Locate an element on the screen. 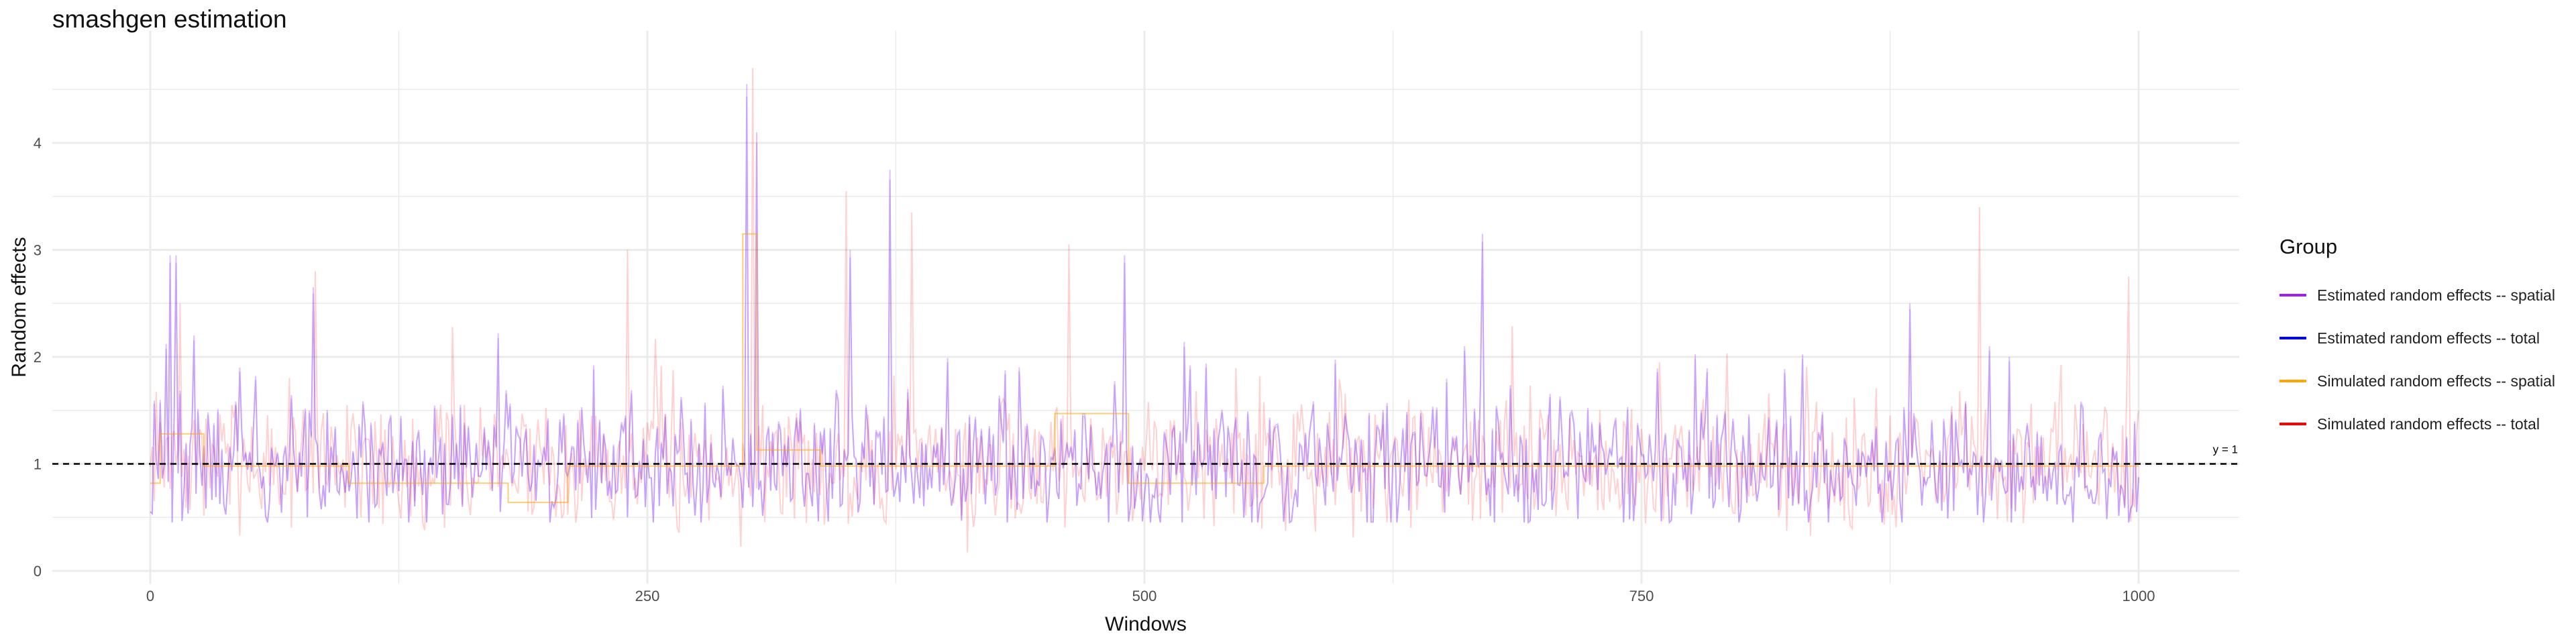 This screenshot has width=2576, height=644. legend-item-simulated-spatial: Simulated random effects -- spatial is located at coordinates (2417, 381).